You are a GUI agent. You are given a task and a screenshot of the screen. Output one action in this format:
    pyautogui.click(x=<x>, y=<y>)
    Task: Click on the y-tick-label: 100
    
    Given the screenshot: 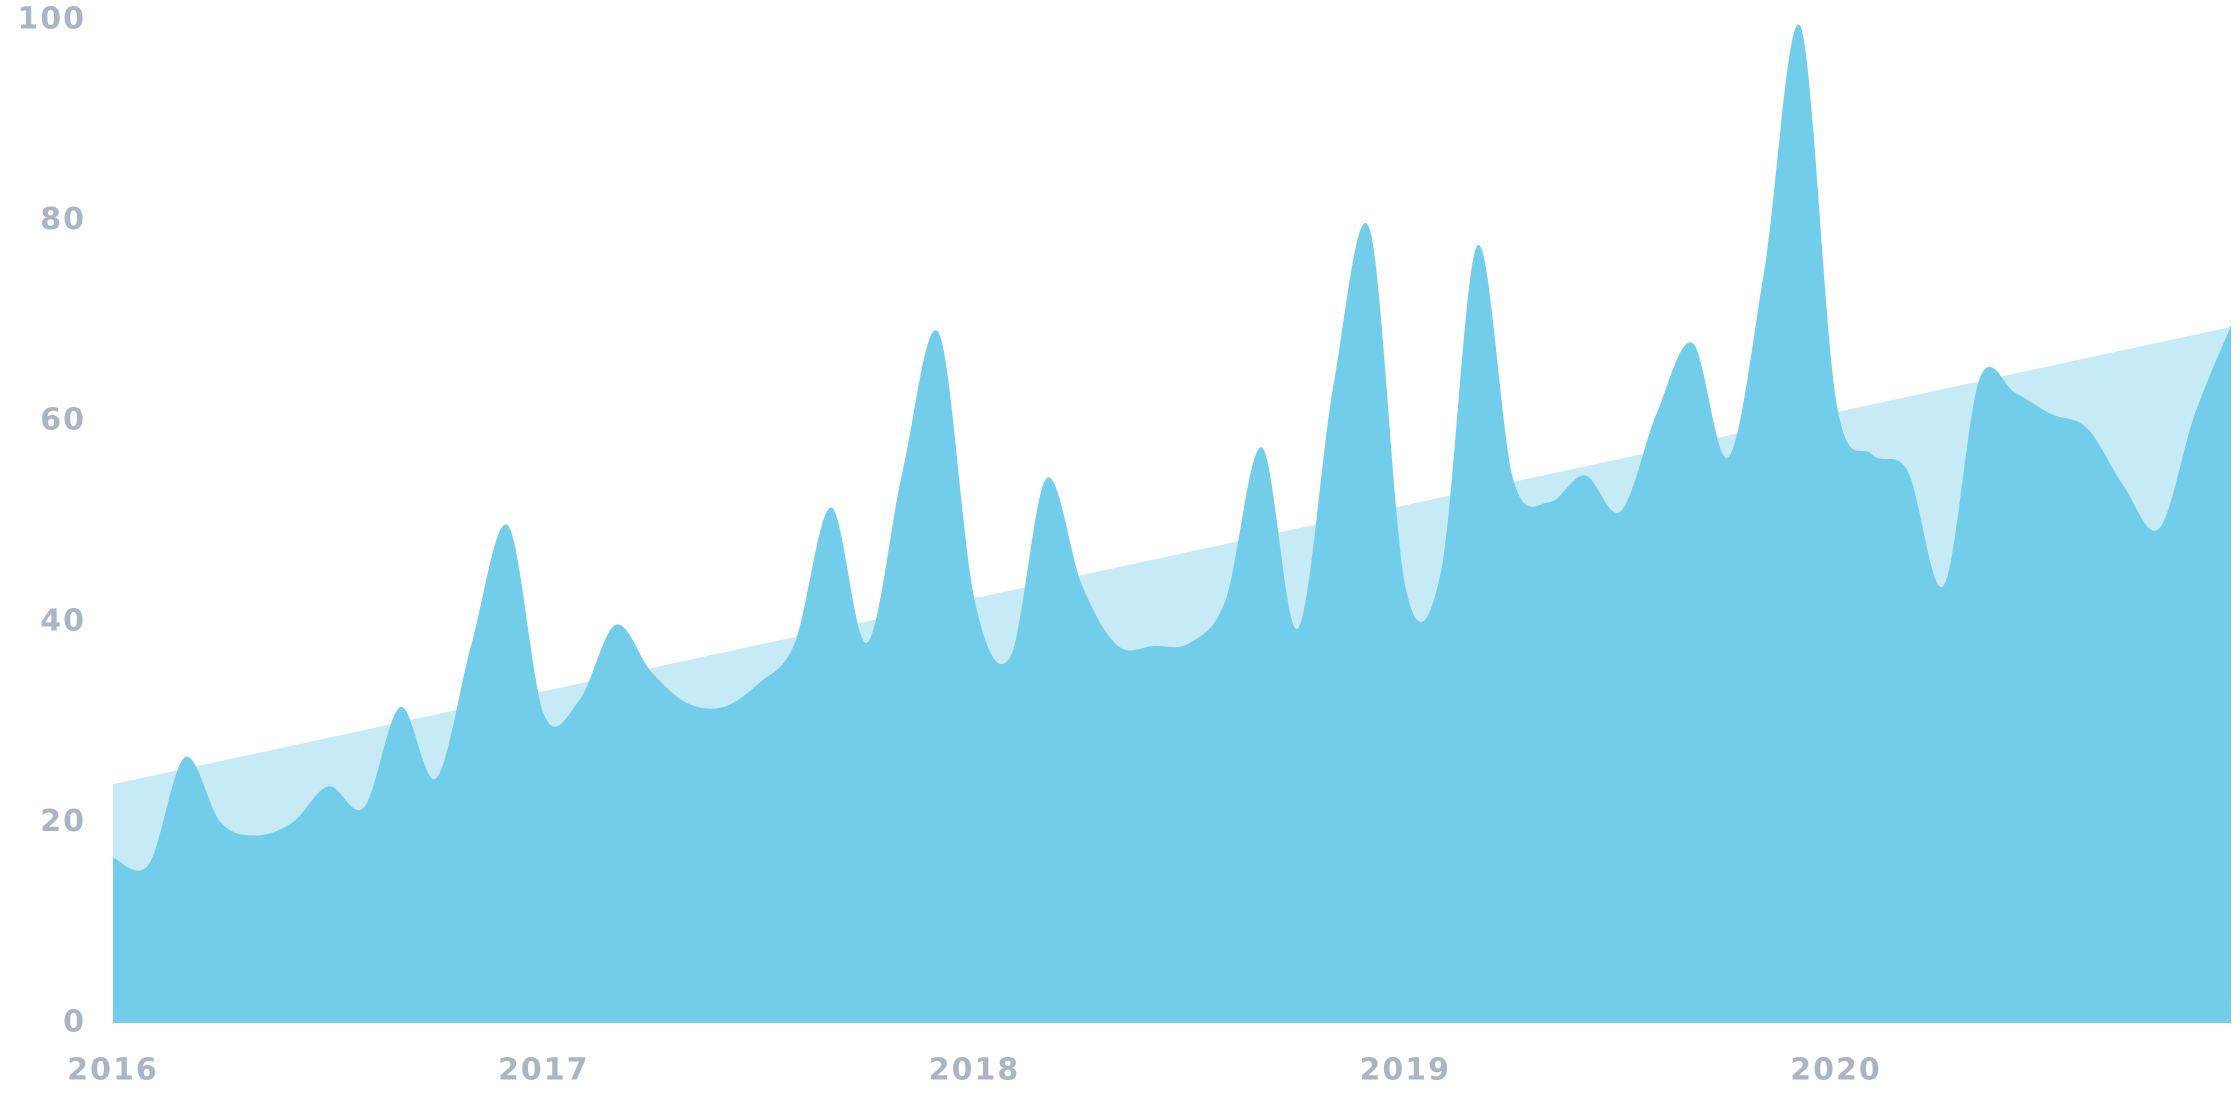 What is the action you would take?
    pyautogui.click(x=51, y=19)
    